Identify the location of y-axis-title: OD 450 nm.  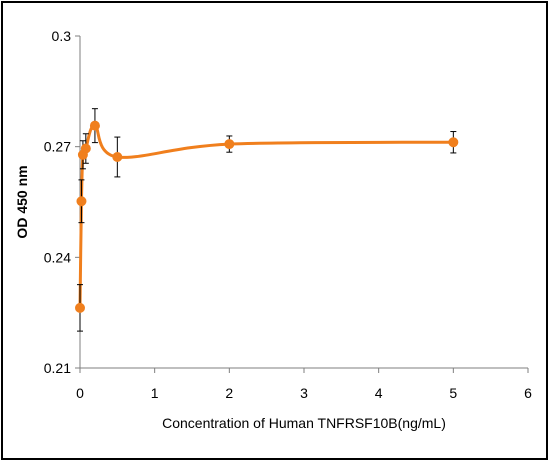
(22, 201).